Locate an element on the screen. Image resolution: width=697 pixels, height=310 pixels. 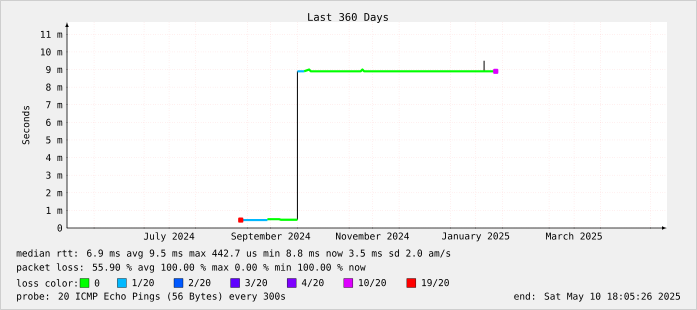
text: probe: 20 ICMP Echo Pings (56 Bytes) every 300s is located at coordinates (151, 297).